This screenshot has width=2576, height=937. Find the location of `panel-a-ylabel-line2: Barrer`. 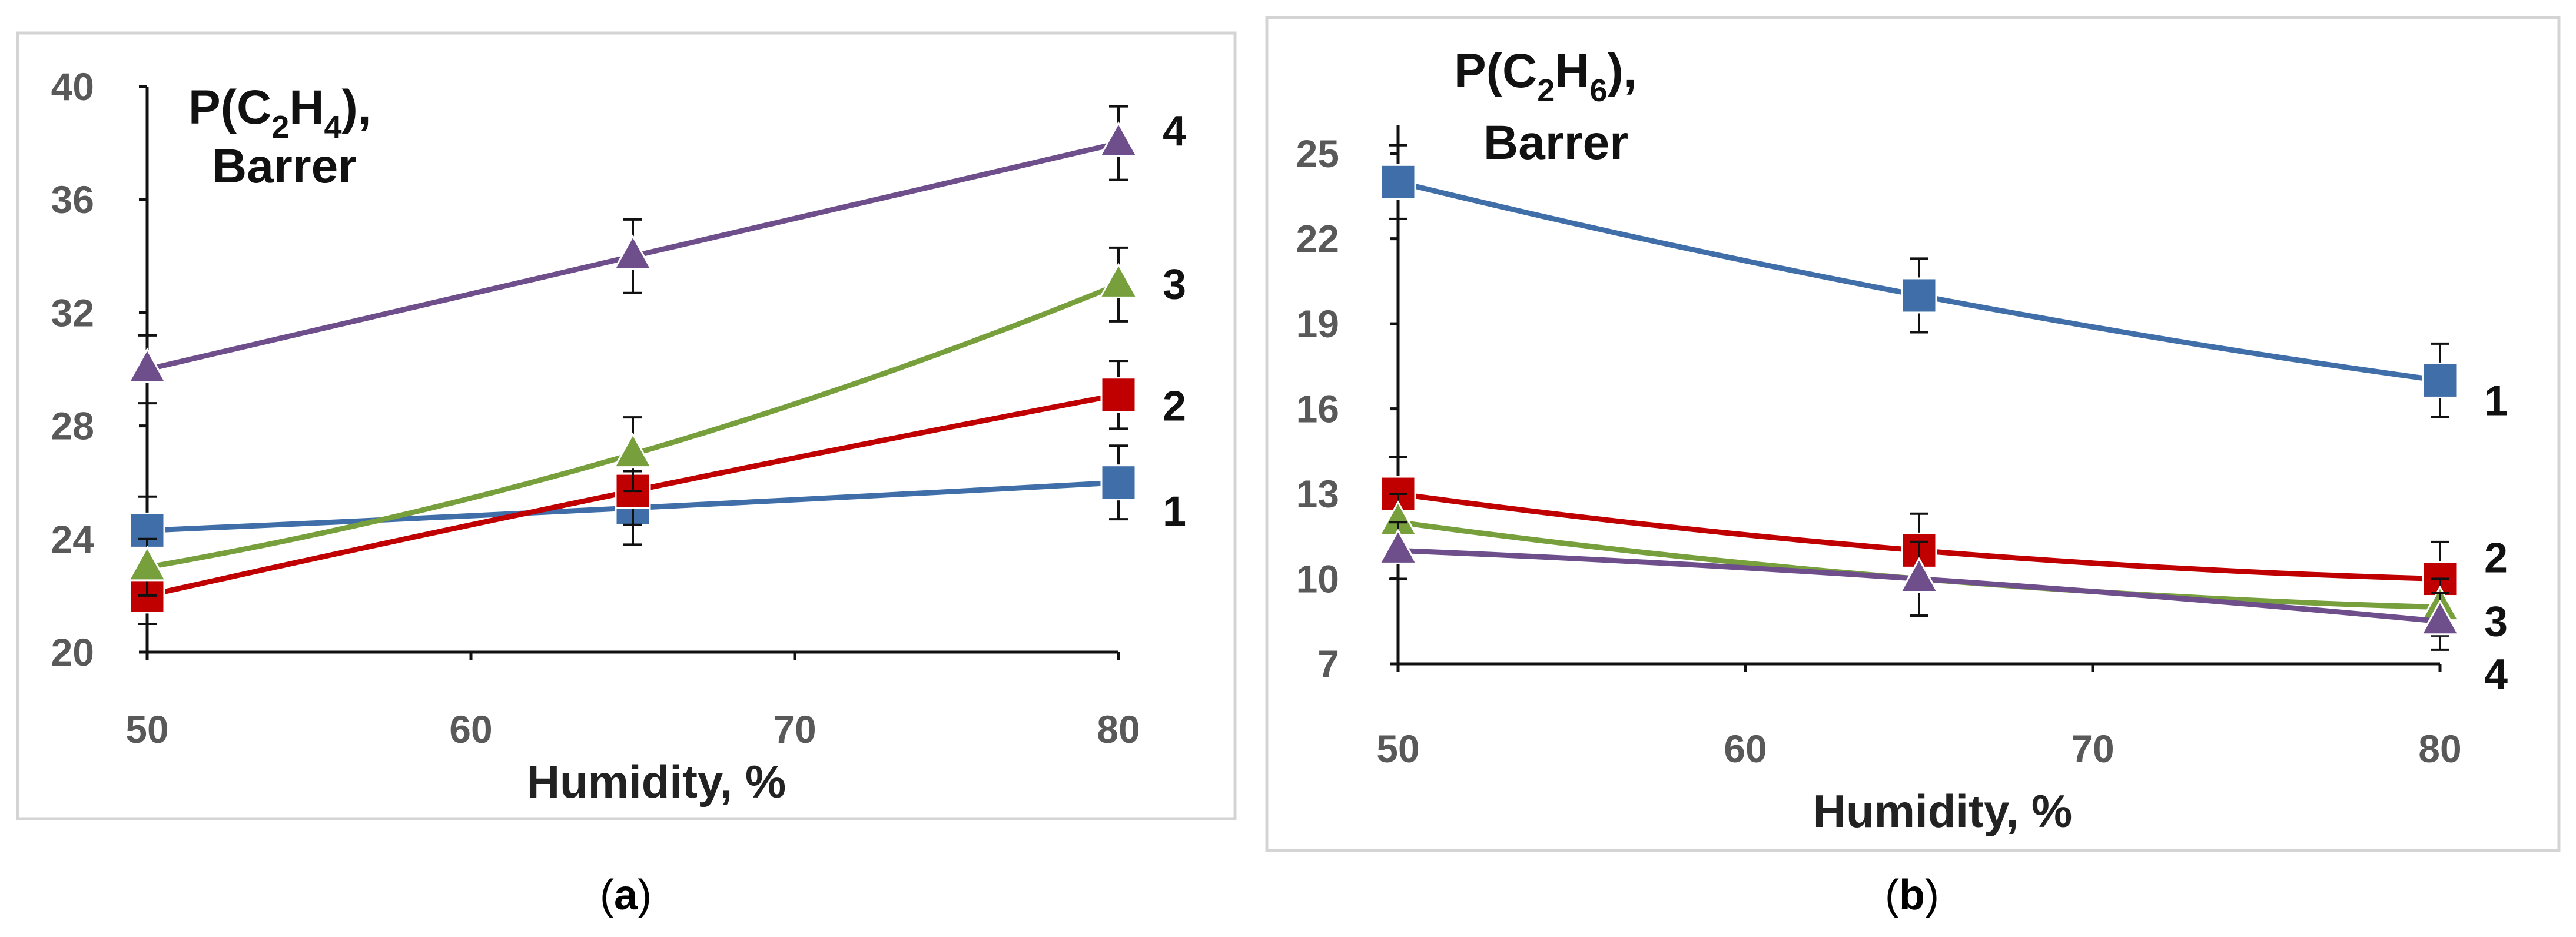

panel-a-ylabel-line2: Barrer is located at coordinates (284, 166).